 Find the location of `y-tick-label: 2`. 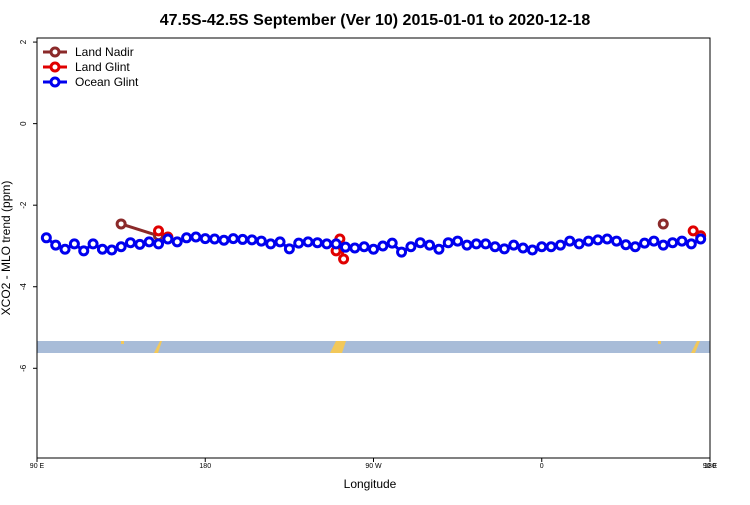

y-tick-label: 2 is located at coordinates (23, 41).